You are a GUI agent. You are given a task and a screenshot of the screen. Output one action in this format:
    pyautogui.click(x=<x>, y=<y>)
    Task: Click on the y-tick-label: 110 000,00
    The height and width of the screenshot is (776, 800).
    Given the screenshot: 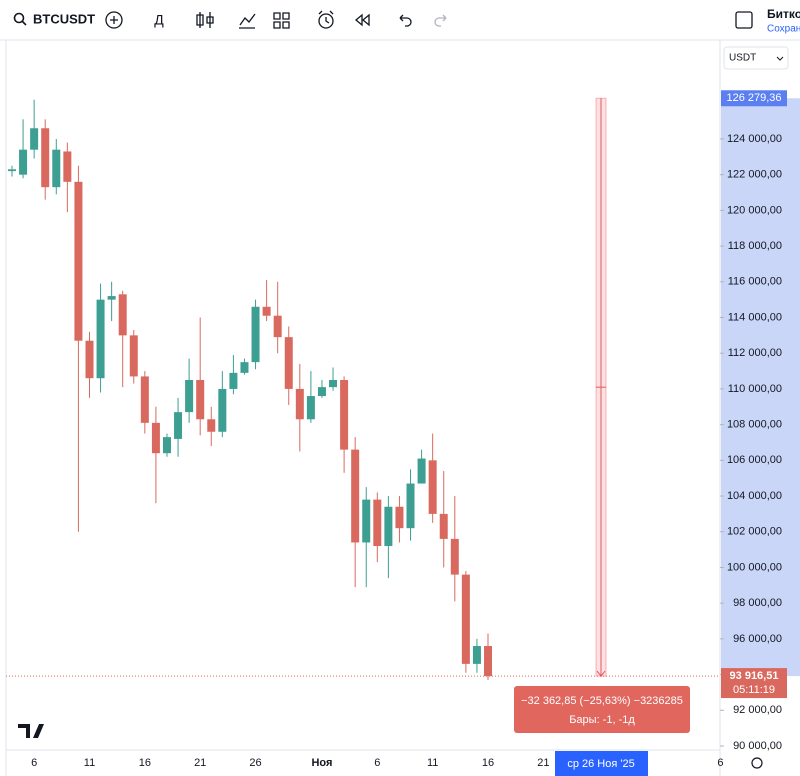 What is the action you would take?
    pyautogui.click(x=755, y=389)
    